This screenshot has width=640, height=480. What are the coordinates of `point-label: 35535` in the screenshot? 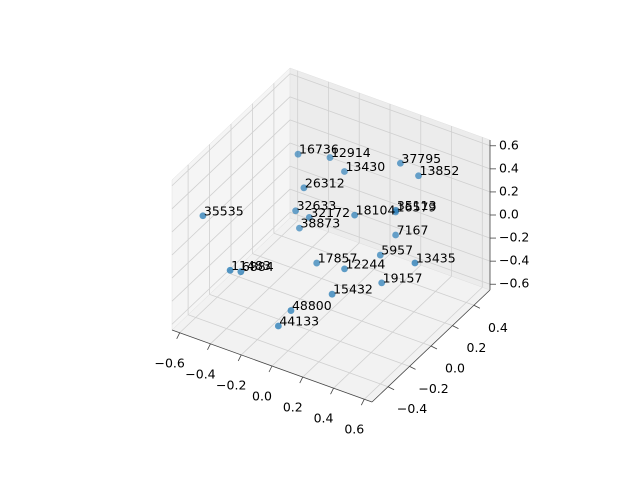 It's located at (224, 210).